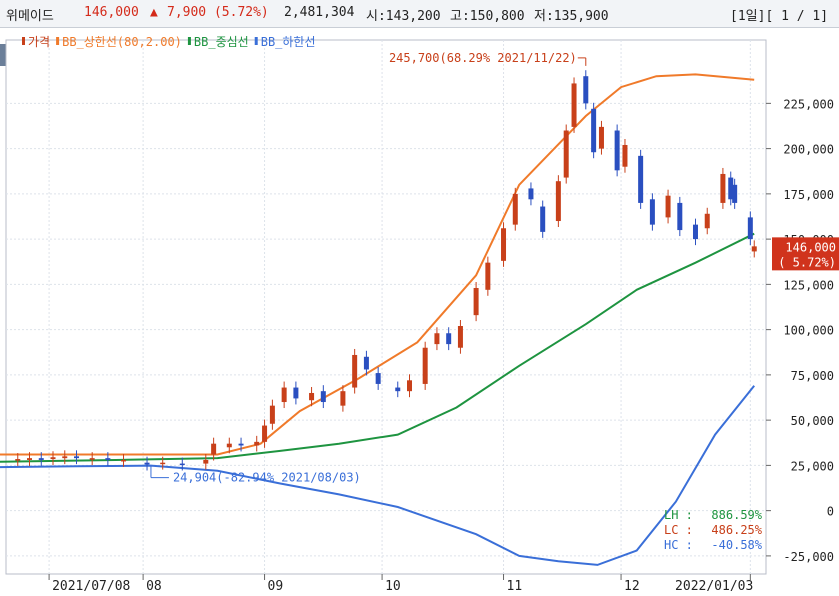 Image resolution: width=839 pixels, height=596 pixels. What do you see at coordinates (487, 16) in the screenshot?
I see `high-price: 고:150,800` at bounding box center [487, 16].